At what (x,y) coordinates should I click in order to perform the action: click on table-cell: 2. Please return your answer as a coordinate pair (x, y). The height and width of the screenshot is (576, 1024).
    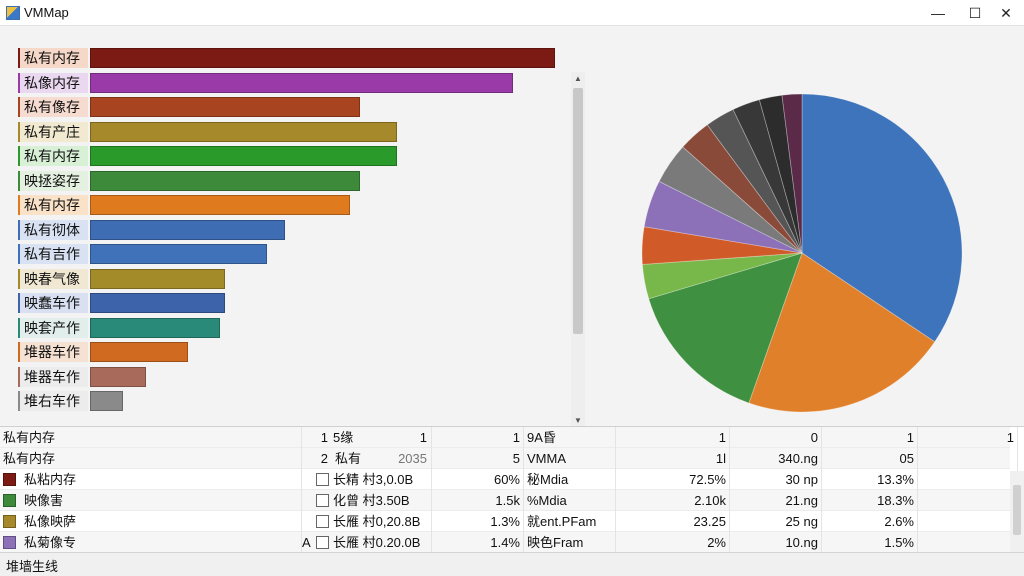
    Looking at the image, I should click on (324, 458).